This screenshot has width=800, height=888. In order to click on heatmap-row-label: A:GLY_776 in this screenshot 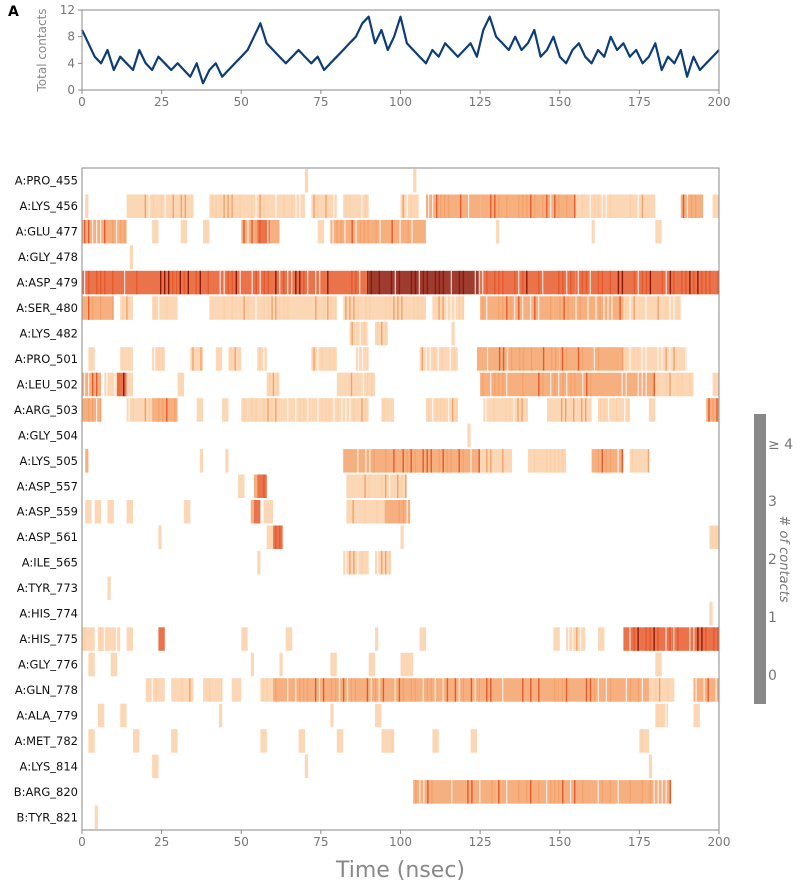, I will do `click(48, 665)`.